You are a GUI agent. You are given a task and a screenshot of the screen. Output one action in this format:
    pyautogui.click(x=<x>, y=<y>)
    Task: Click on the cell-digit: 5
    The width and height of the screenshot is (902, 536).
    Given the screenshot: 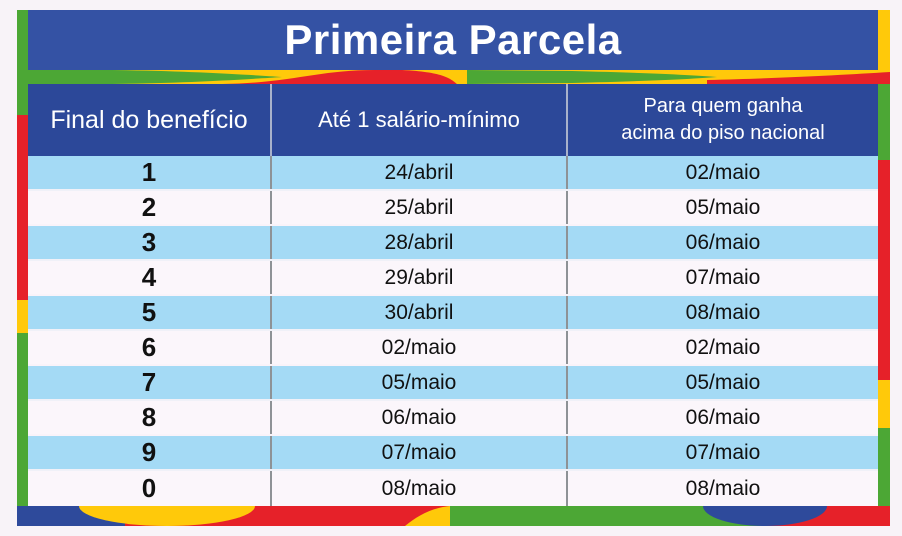 What is the action you would take?
    pyautogui.click(x=150, y=312)
    